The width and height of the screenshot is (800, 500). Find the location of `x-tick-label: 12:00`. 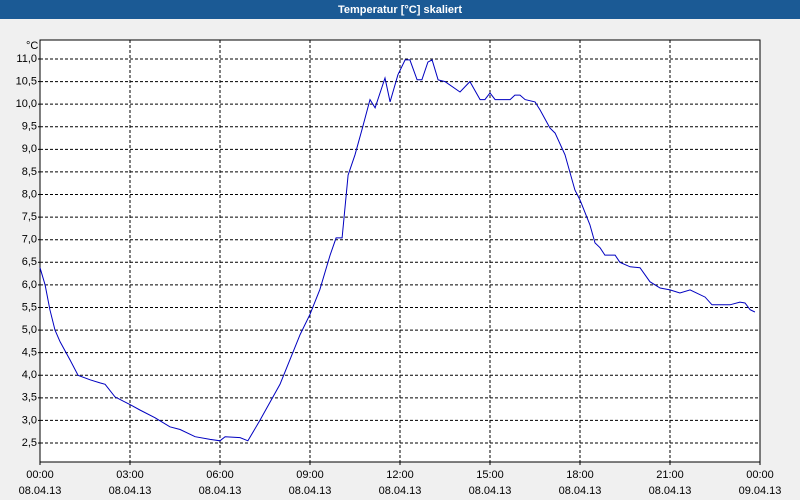

x-tick-label: 12:00 is located at coordinates (400, 475).